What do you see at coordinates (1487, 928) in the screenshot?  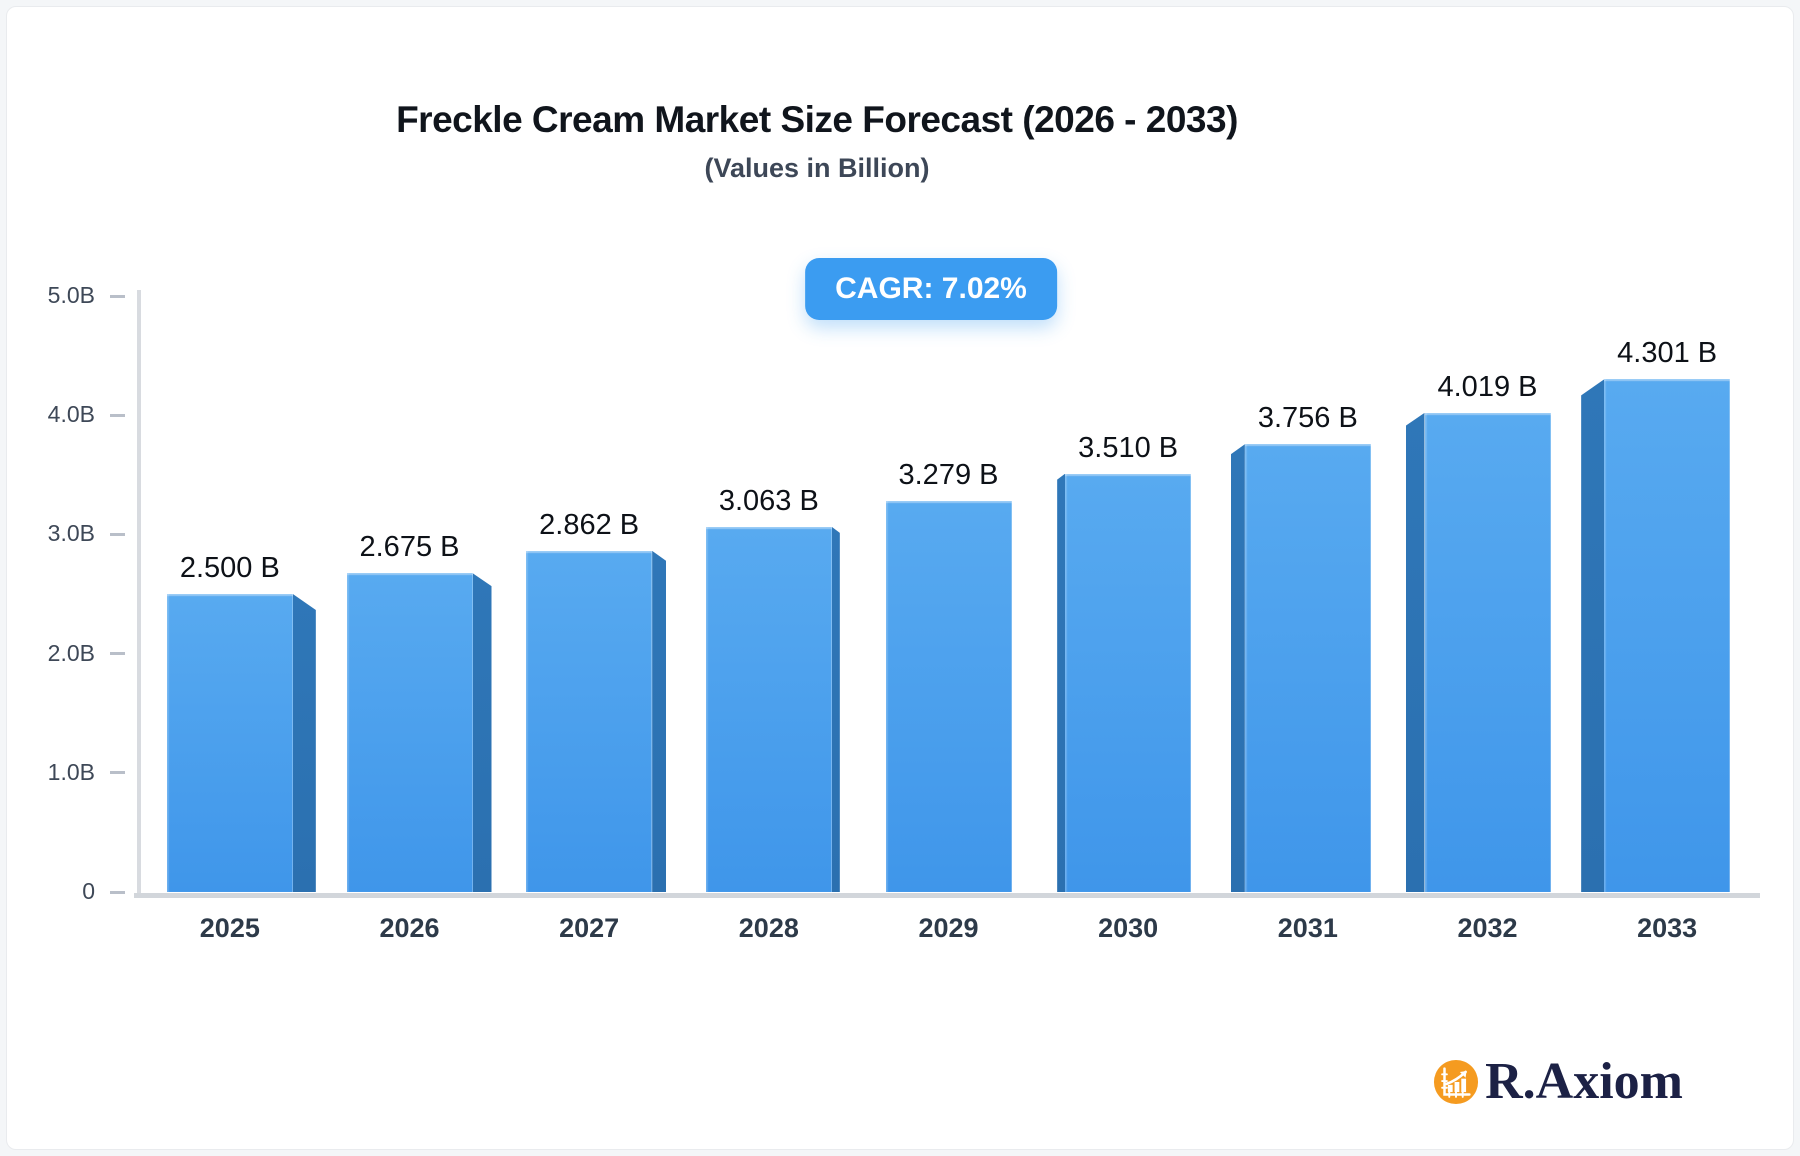 I see `x-axis-label-2032: 2032` at bounding box center [1487, 928].